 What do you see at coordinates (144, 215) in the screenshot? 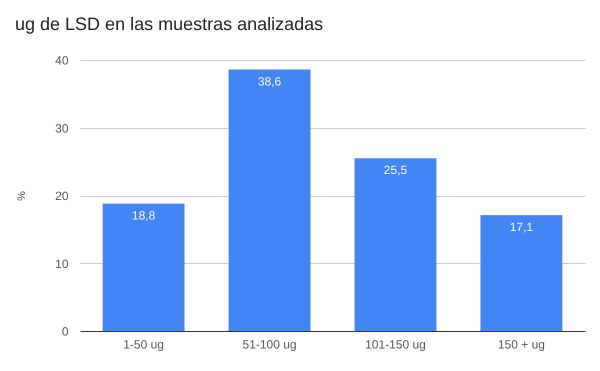
I see `data-label: 18,8` at bounding box center [144, 215].